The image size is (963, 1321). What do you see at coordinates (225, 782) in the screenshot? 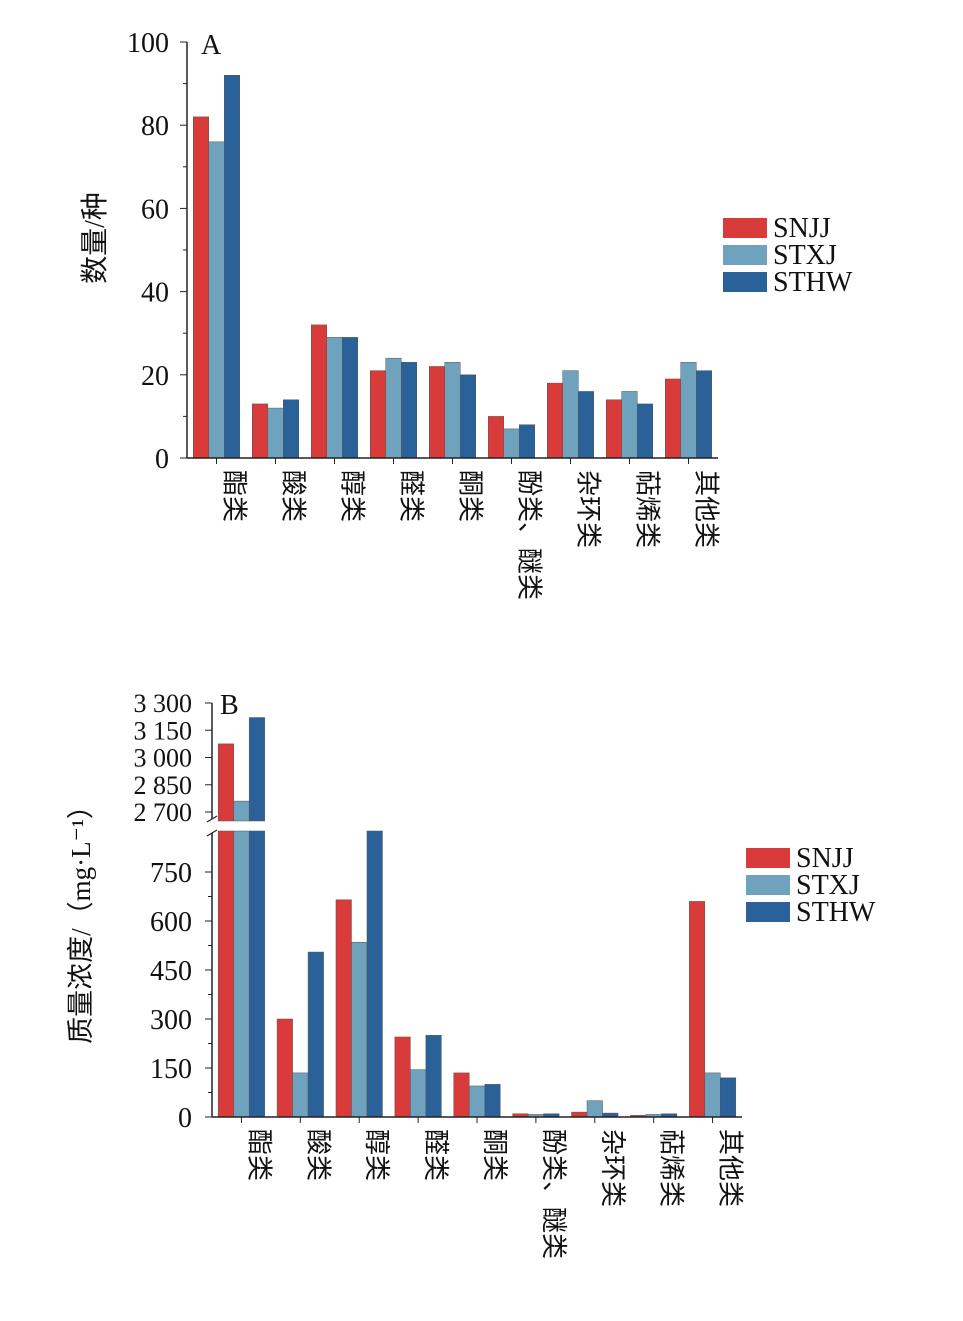
I see `bar-snjj-upper` at bounding box center [225, 782].